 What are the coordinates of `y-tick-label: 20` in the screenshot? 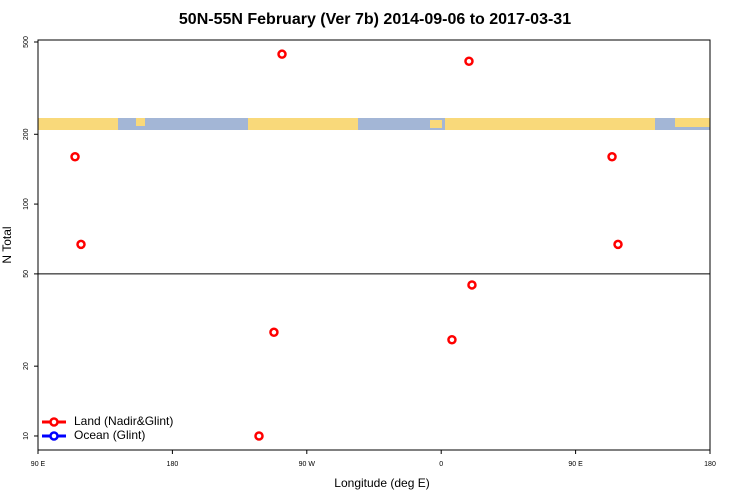 It's located at (26, 366).